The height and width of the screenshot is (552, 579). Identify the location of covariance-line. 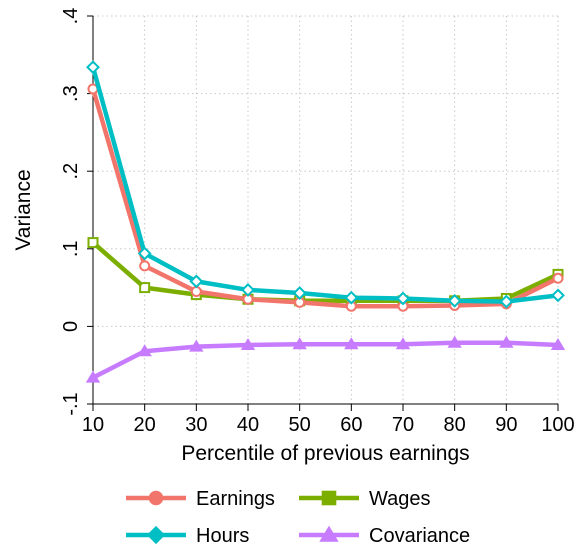
(325, 360).